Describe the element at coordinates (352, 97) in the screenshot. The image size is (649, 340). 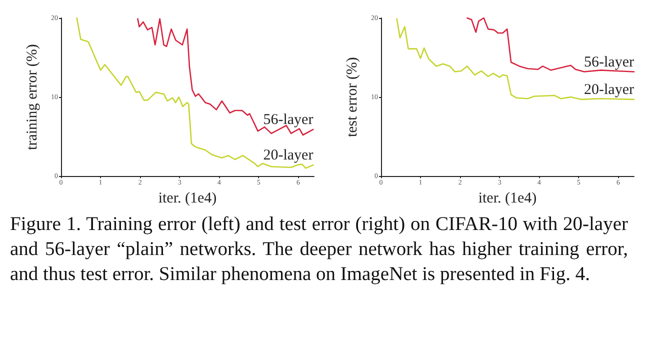
I see `y-axis-title: test error (%)` at that location.